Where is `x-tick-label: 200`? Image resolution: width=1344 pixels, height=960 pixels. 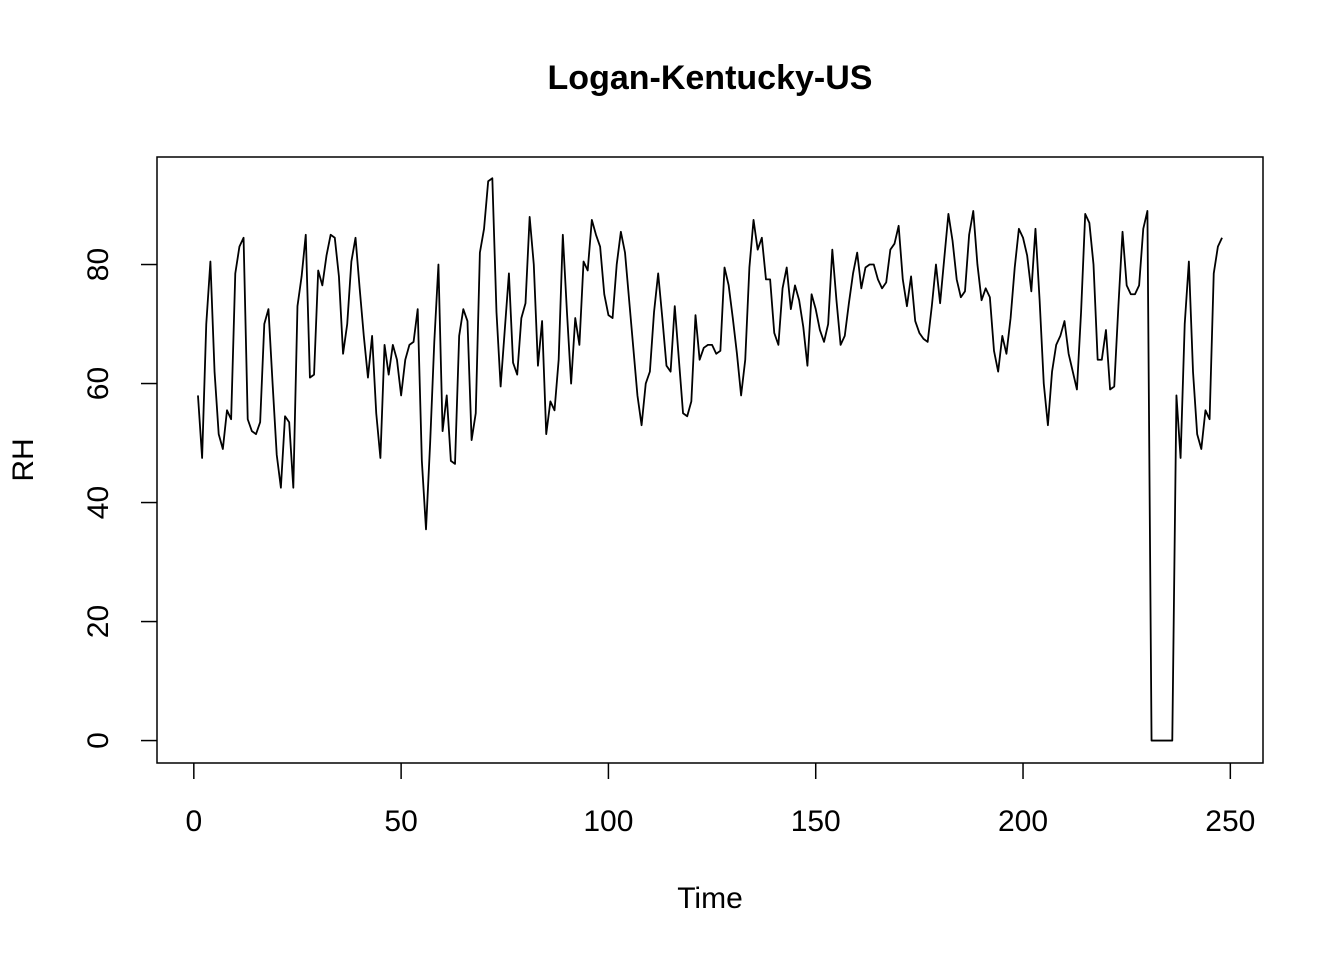 x-tick-label: 200 is located at coordinates (1023, 821).